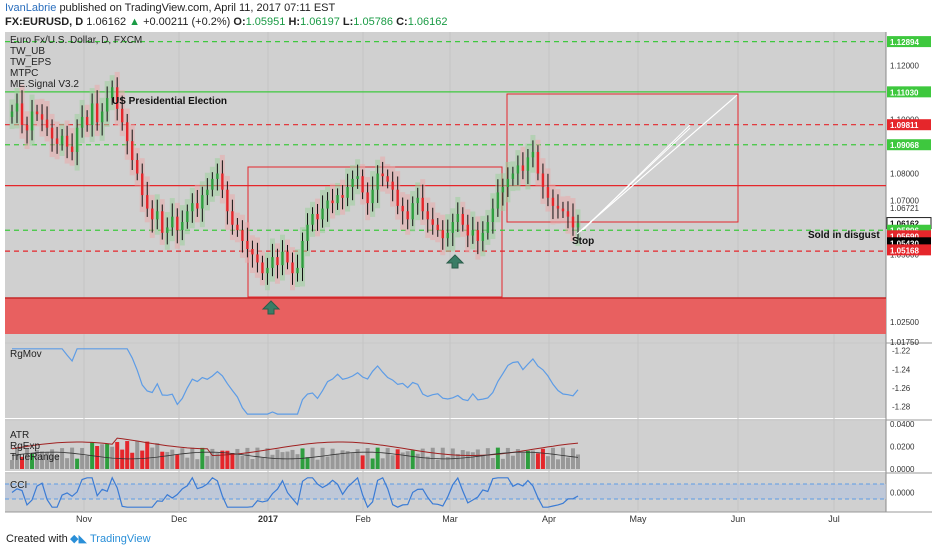 Image resolution: width=932 pixels, height=550 pixels. I want to click on tradingview-logo-icon: ◆◣, so click(78, 539).